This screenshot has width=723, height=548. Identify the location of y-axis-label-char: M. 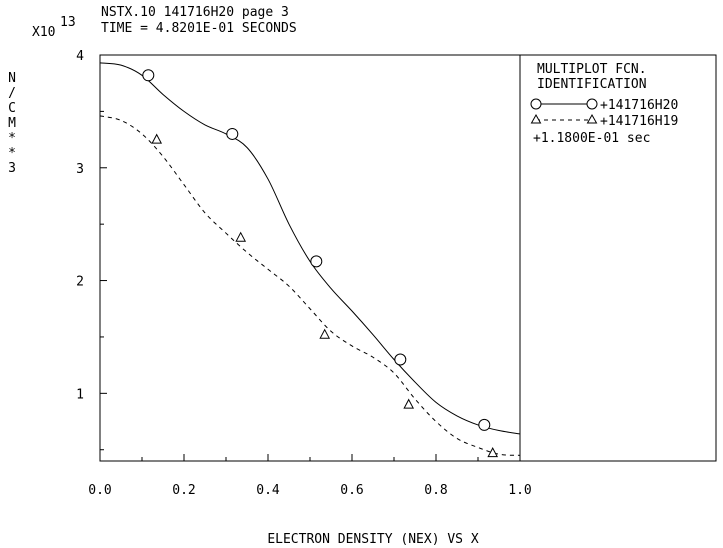
(12, 123).